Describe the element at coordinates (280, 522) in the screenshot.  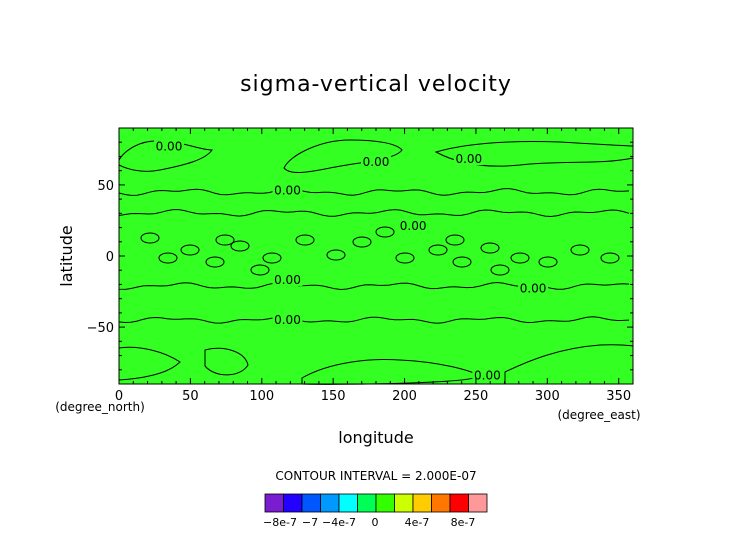
I see `colorbar-tick-label: −8e-7` at that location.